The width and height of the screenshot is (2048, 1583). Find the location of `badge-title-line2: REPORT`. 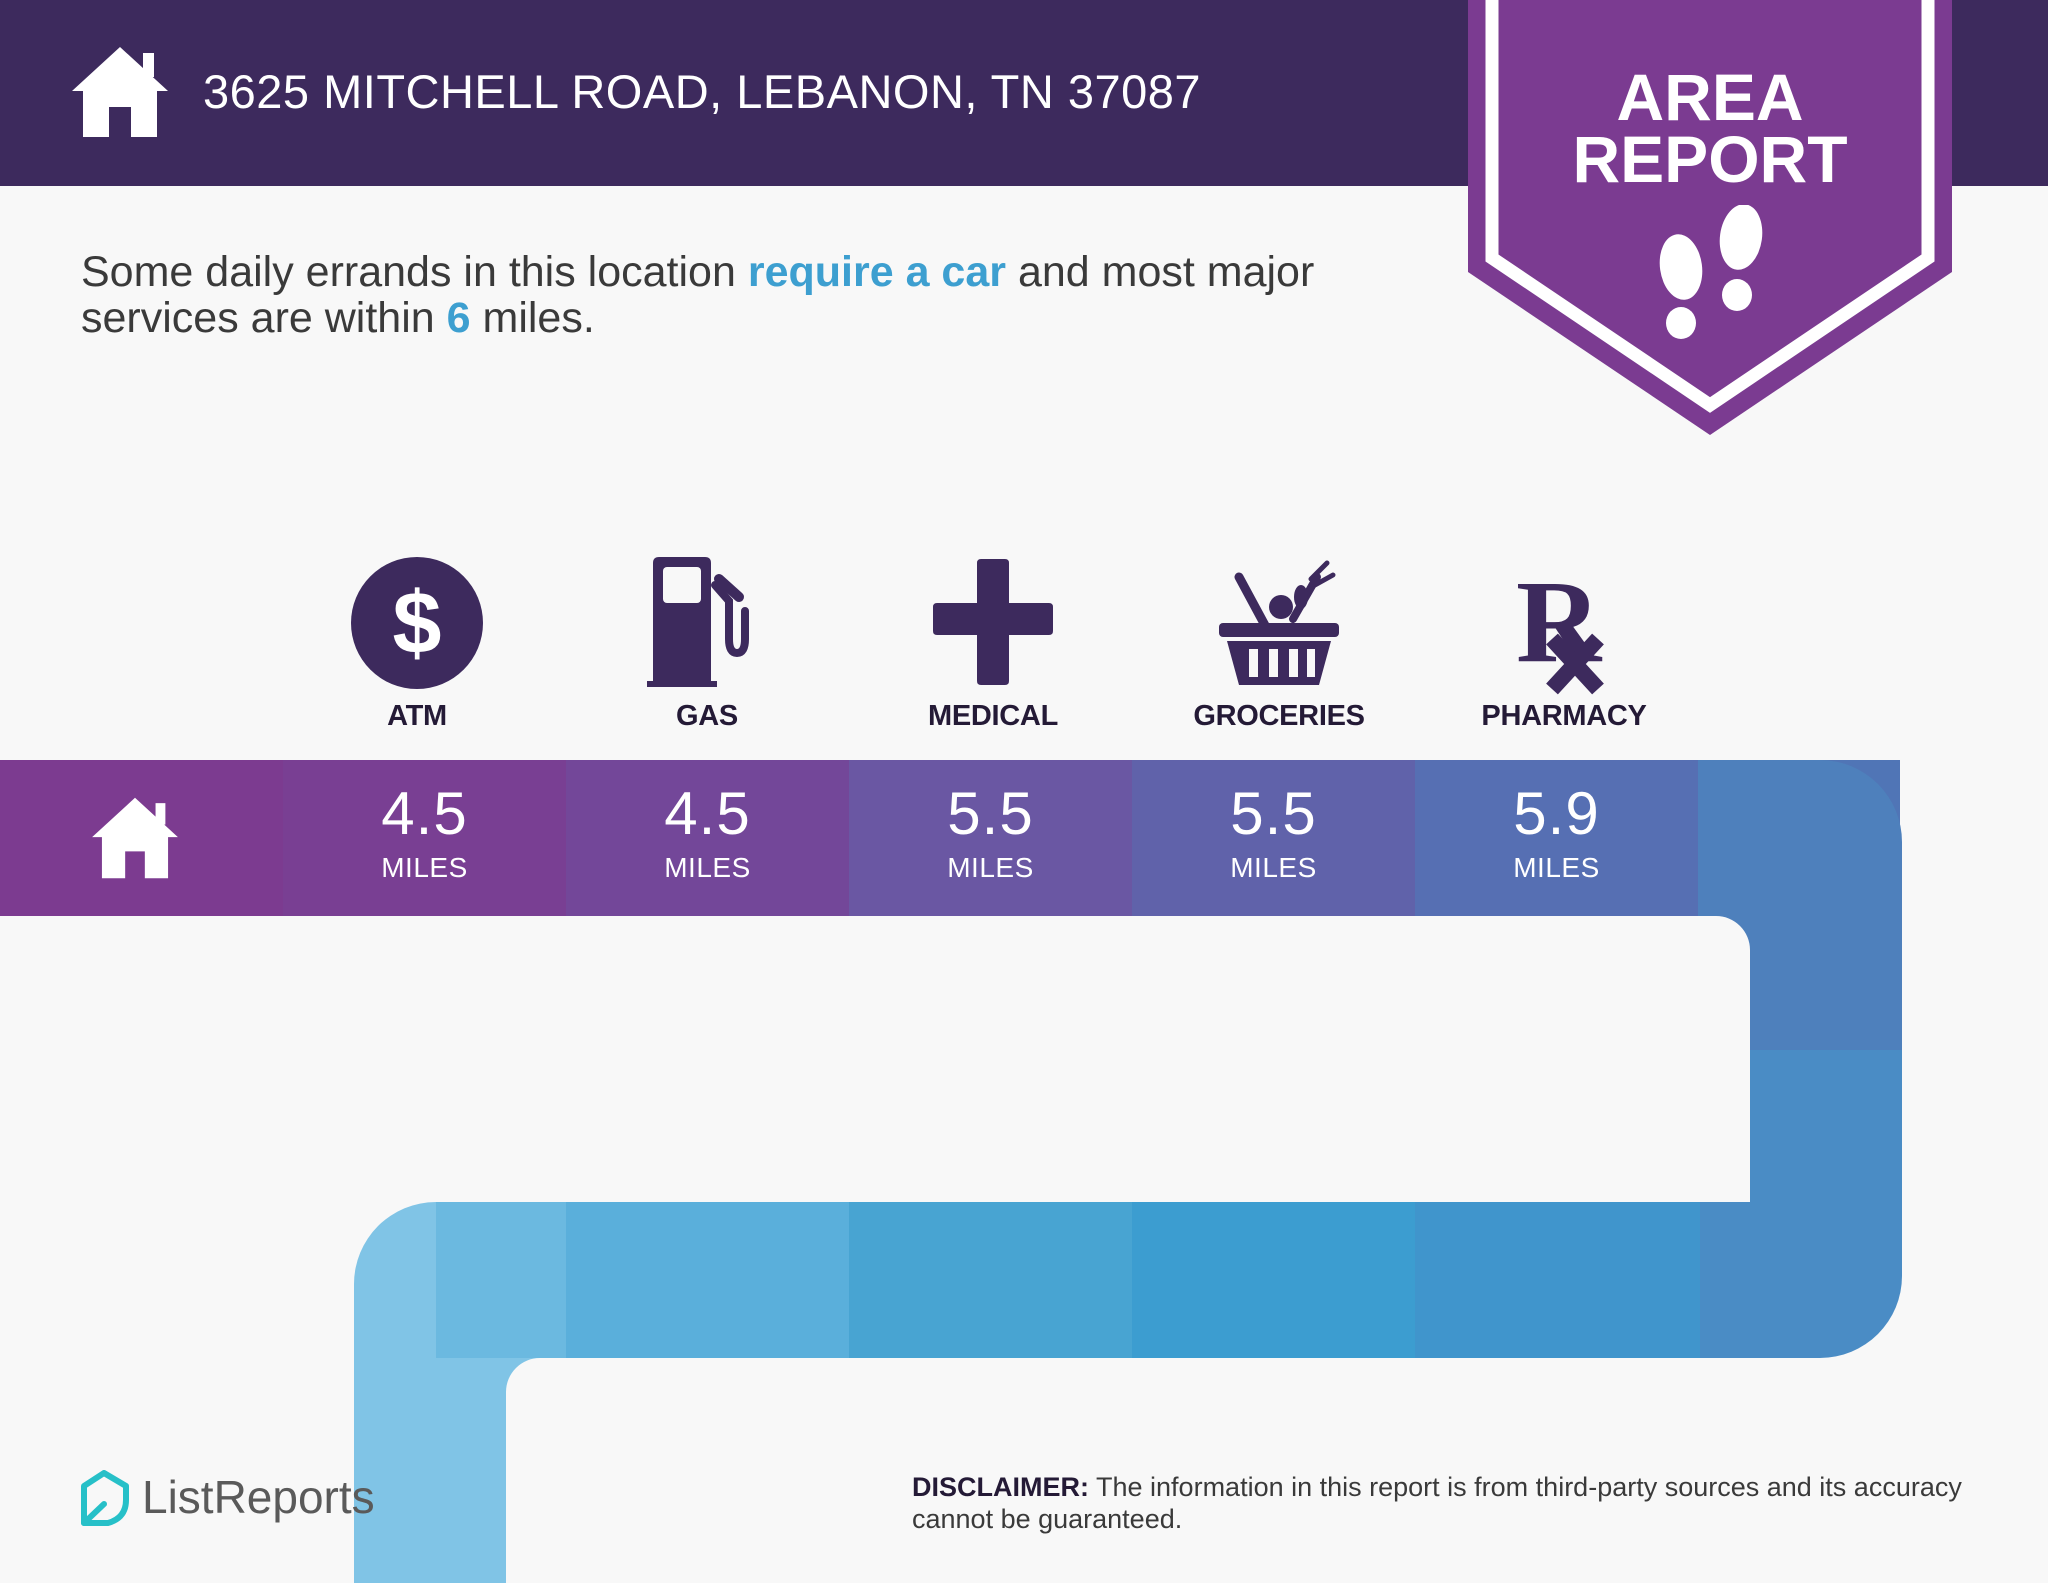

badge-title-line2: REPORT is located at coordinates (1710, 159).